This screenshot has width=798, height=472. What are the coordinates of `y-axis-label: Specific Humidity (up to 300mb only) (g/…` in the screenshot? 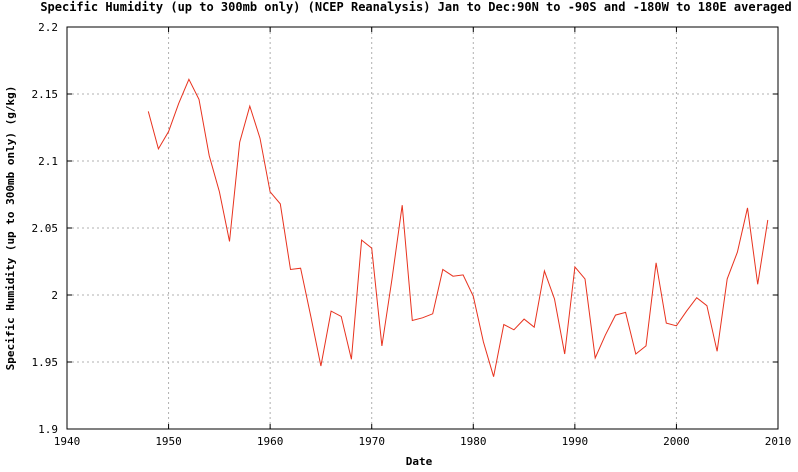 It's located at (10, 228).